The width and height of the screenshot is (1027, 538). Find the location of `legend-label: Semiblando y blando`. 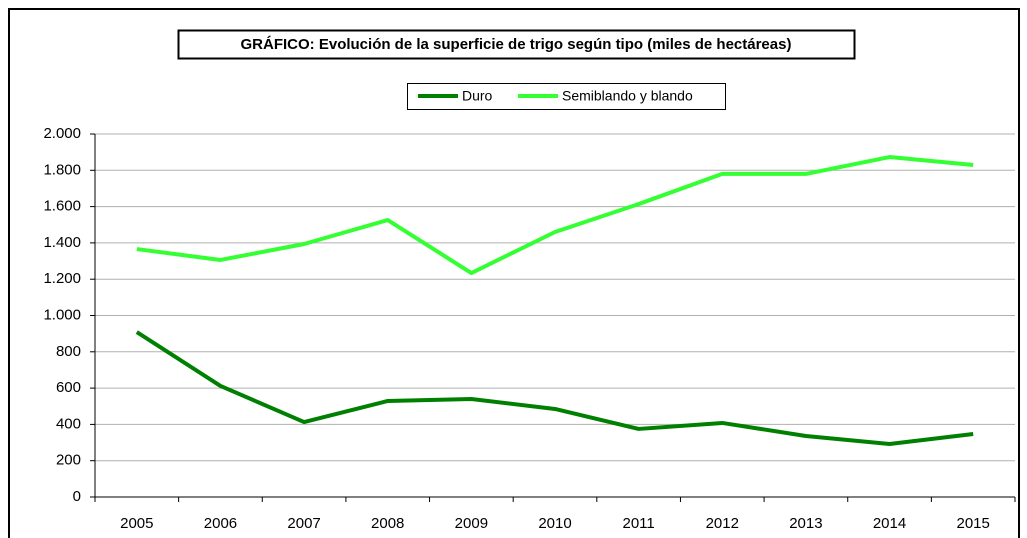

legend-label: Semiblando y blando is located at coordinates (627, 96).